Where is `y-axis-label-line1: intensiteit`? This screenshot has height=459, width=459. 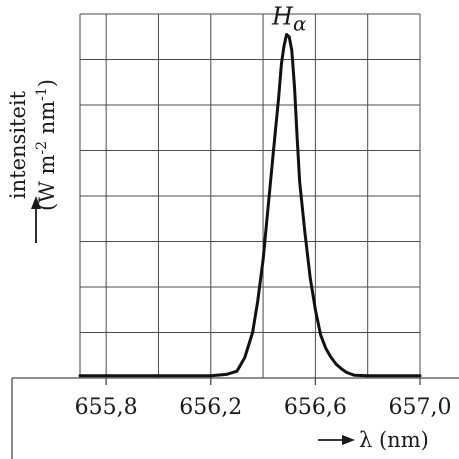
y-axis-label-line1: intensiteit is located at coordinates (18, 144).